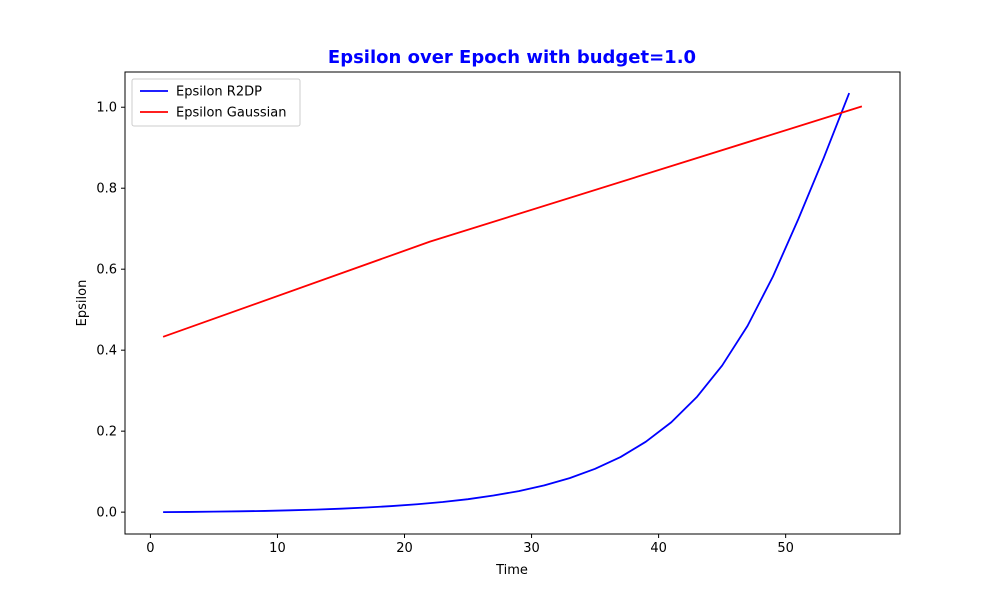 This screenshot has height=600, width=1000. What do you see at coordinates (106, 189) in the screenshot?
I see `y-tick-label: 0.8` at bounding box center [106, 189].